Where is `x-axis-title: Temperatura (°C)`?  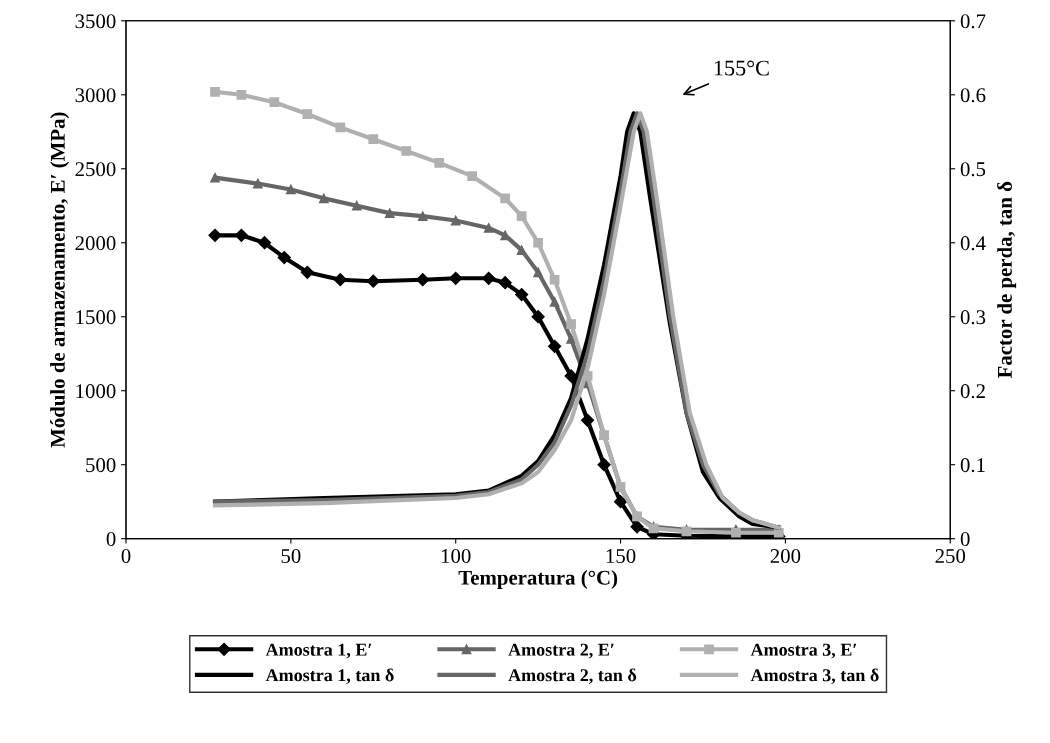
x-axis-title: Temperatura (°C) is located at coordinates (538, 579).